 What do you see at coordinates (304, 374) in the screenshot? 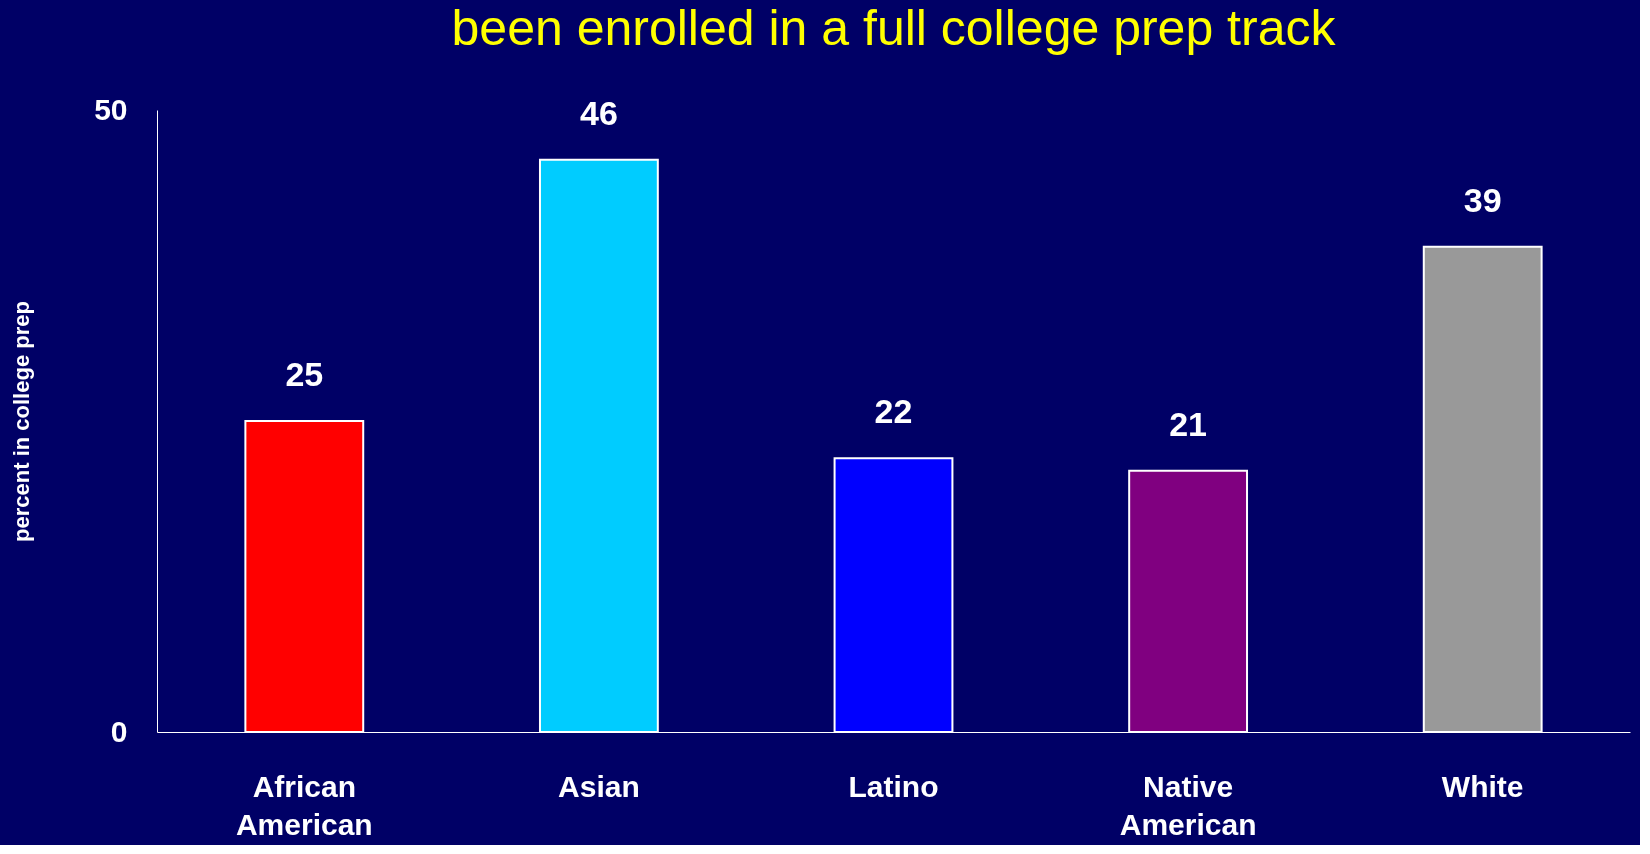
I see `data-label: 25` at bounding box center [304, 374].